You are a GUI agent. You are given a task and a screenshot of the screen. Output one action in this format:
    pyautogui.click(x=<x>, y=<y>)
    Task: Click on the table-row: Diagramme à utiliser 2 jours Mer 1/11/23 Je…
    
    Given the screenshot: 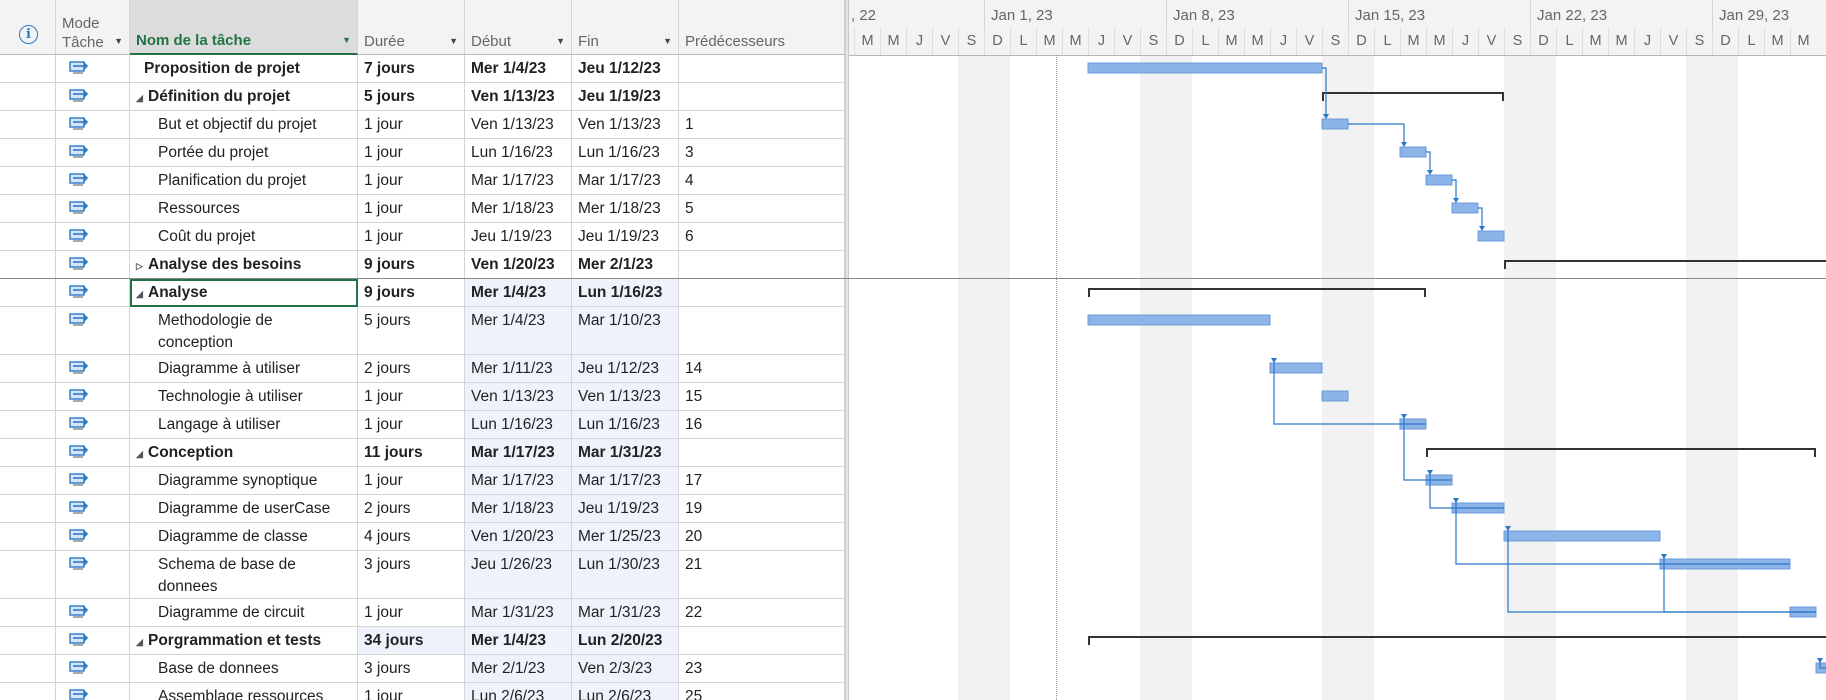 What is the action you would take?
    pyautogui.click(x=422, y=369)
    